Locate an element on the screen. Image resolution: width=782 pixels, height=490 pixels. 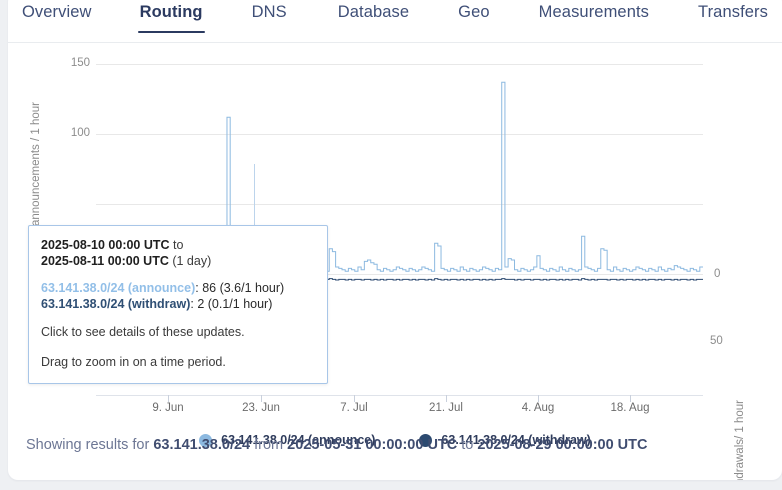
tooltip-duration: (1 day) is located at coordinates (190, 261).